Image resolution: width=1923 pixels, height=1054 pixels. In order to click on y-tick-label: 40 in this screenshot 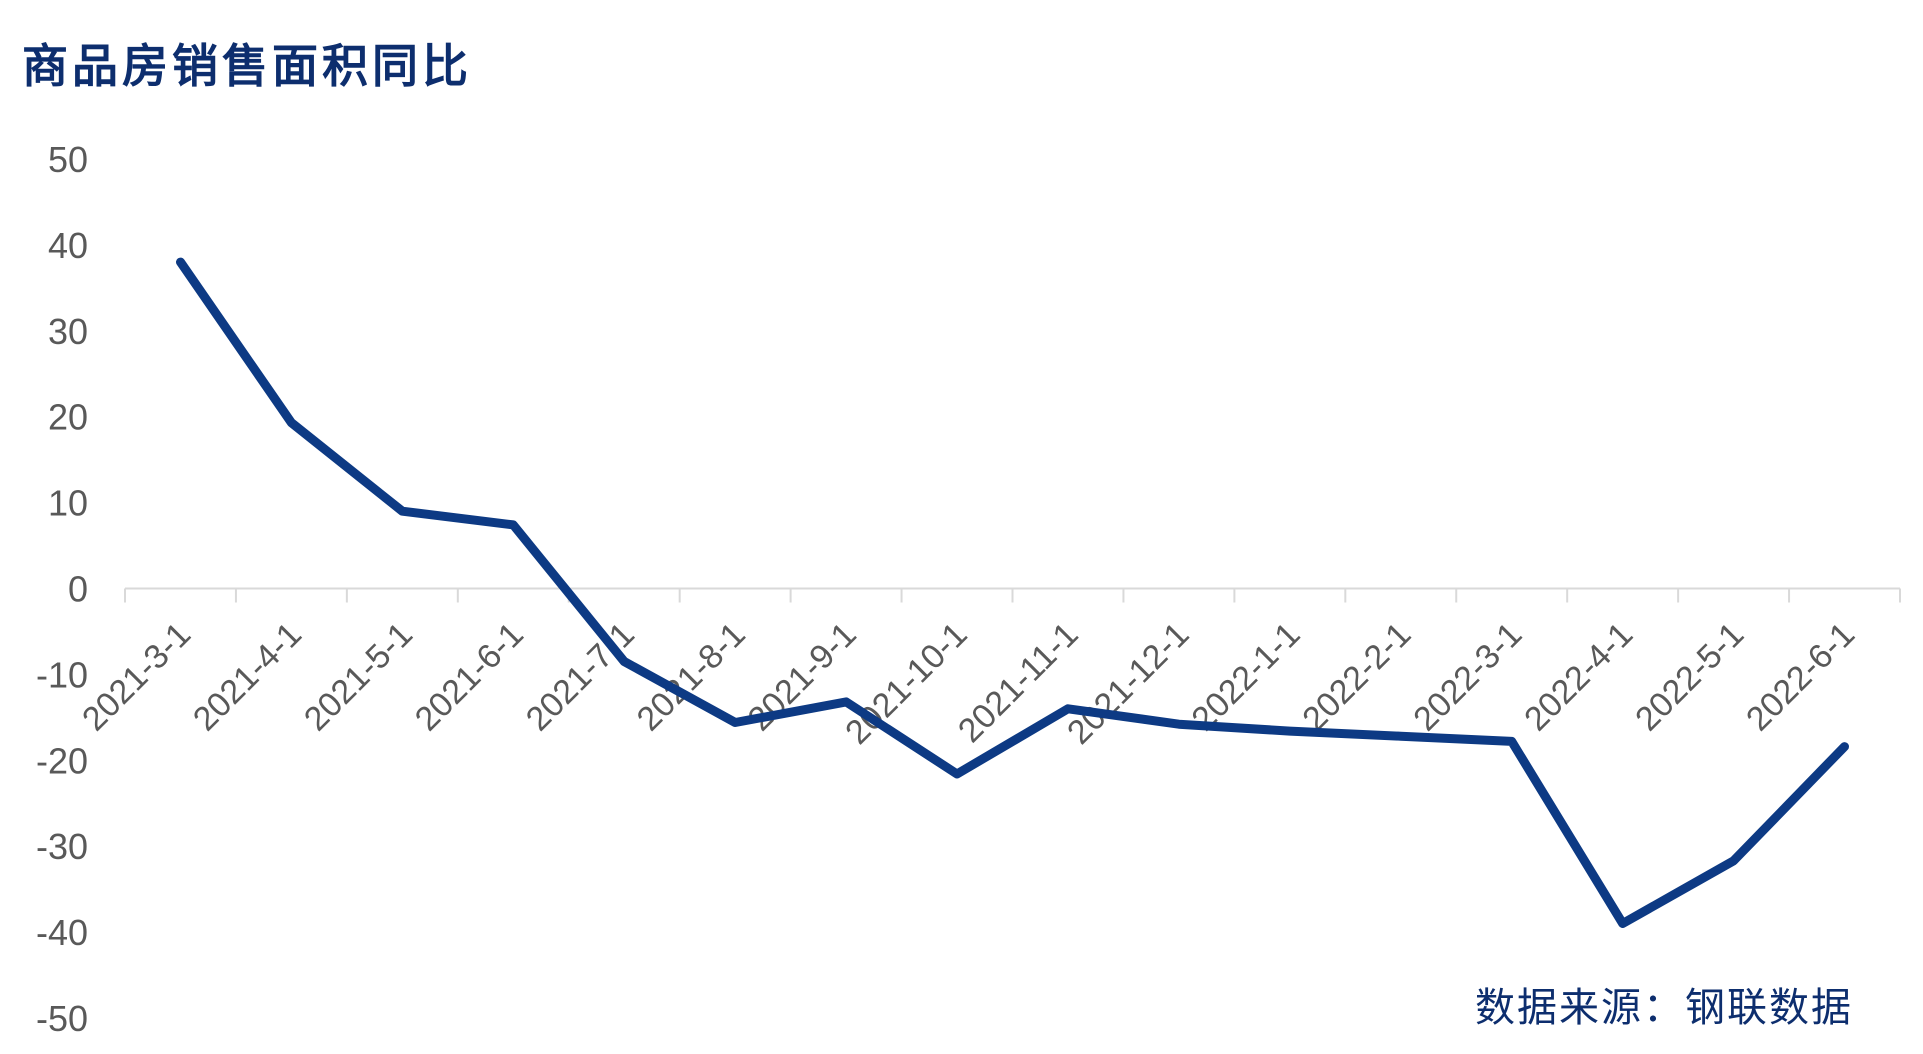, I will do `click(68, 245)`.